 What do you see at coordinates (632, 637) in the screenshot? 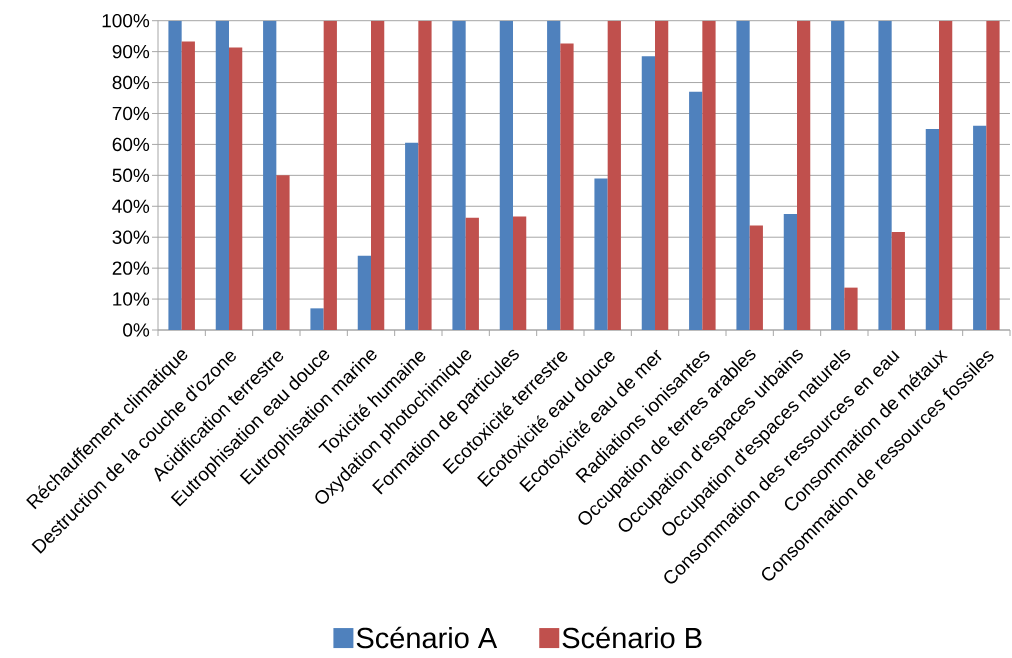
I see `legend-label: Scénario B` at bounding box center [632, 637].